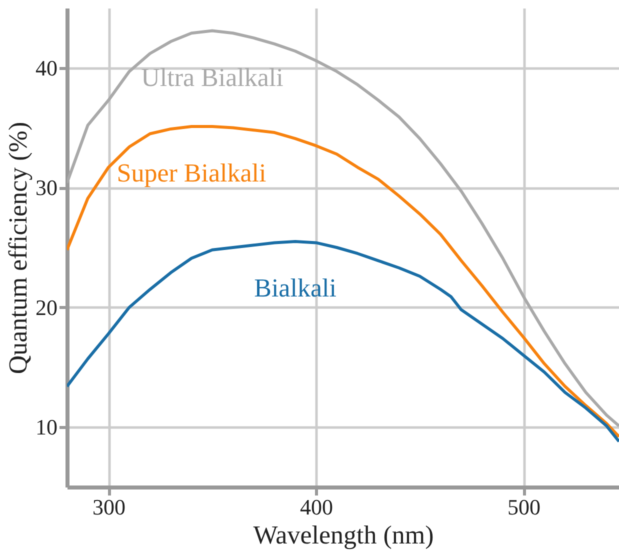 The image size is (619, 553). I want to click on y-tick-label: 40, so click(47, 67).